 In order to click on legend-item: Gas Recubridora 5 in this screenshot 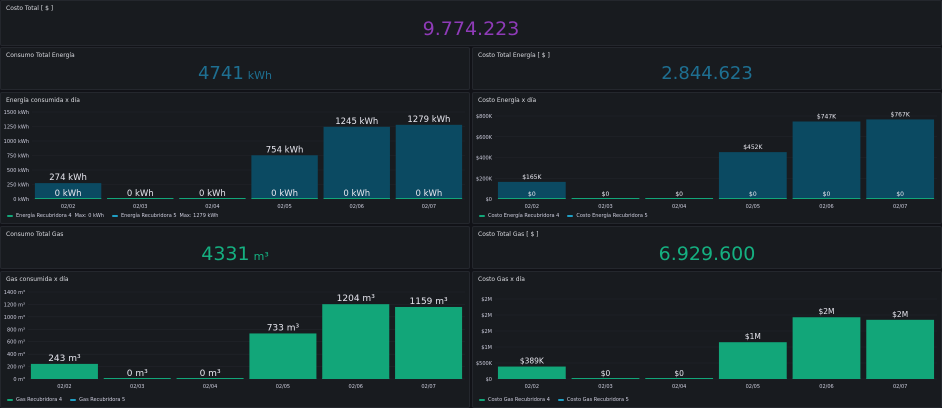, I will do `click(97, 400)`.